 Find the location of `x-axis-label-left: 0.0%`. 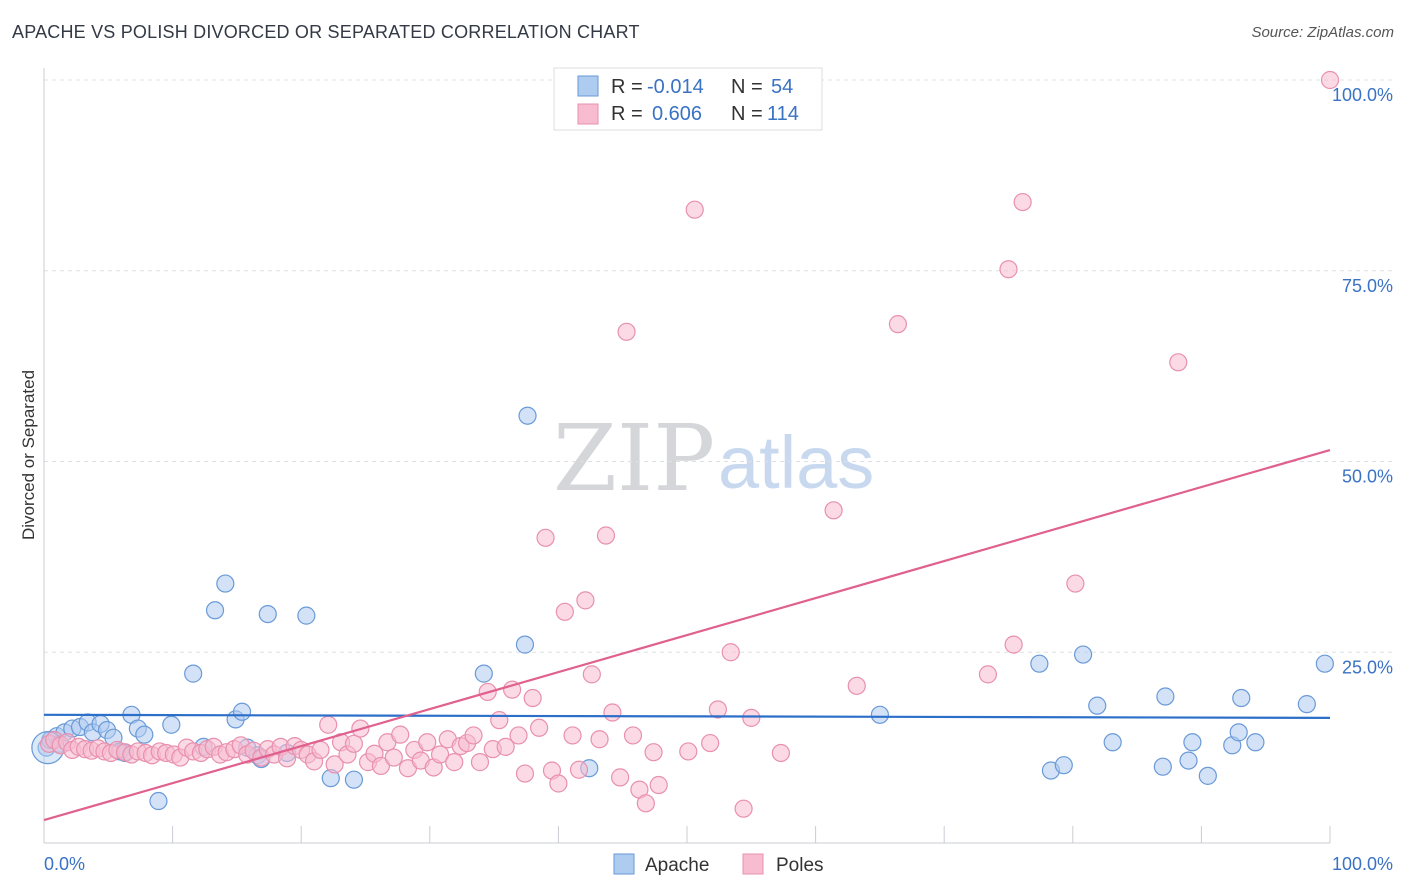

x-axis-label-left: 0.0% is located at coordinates (64, 864).